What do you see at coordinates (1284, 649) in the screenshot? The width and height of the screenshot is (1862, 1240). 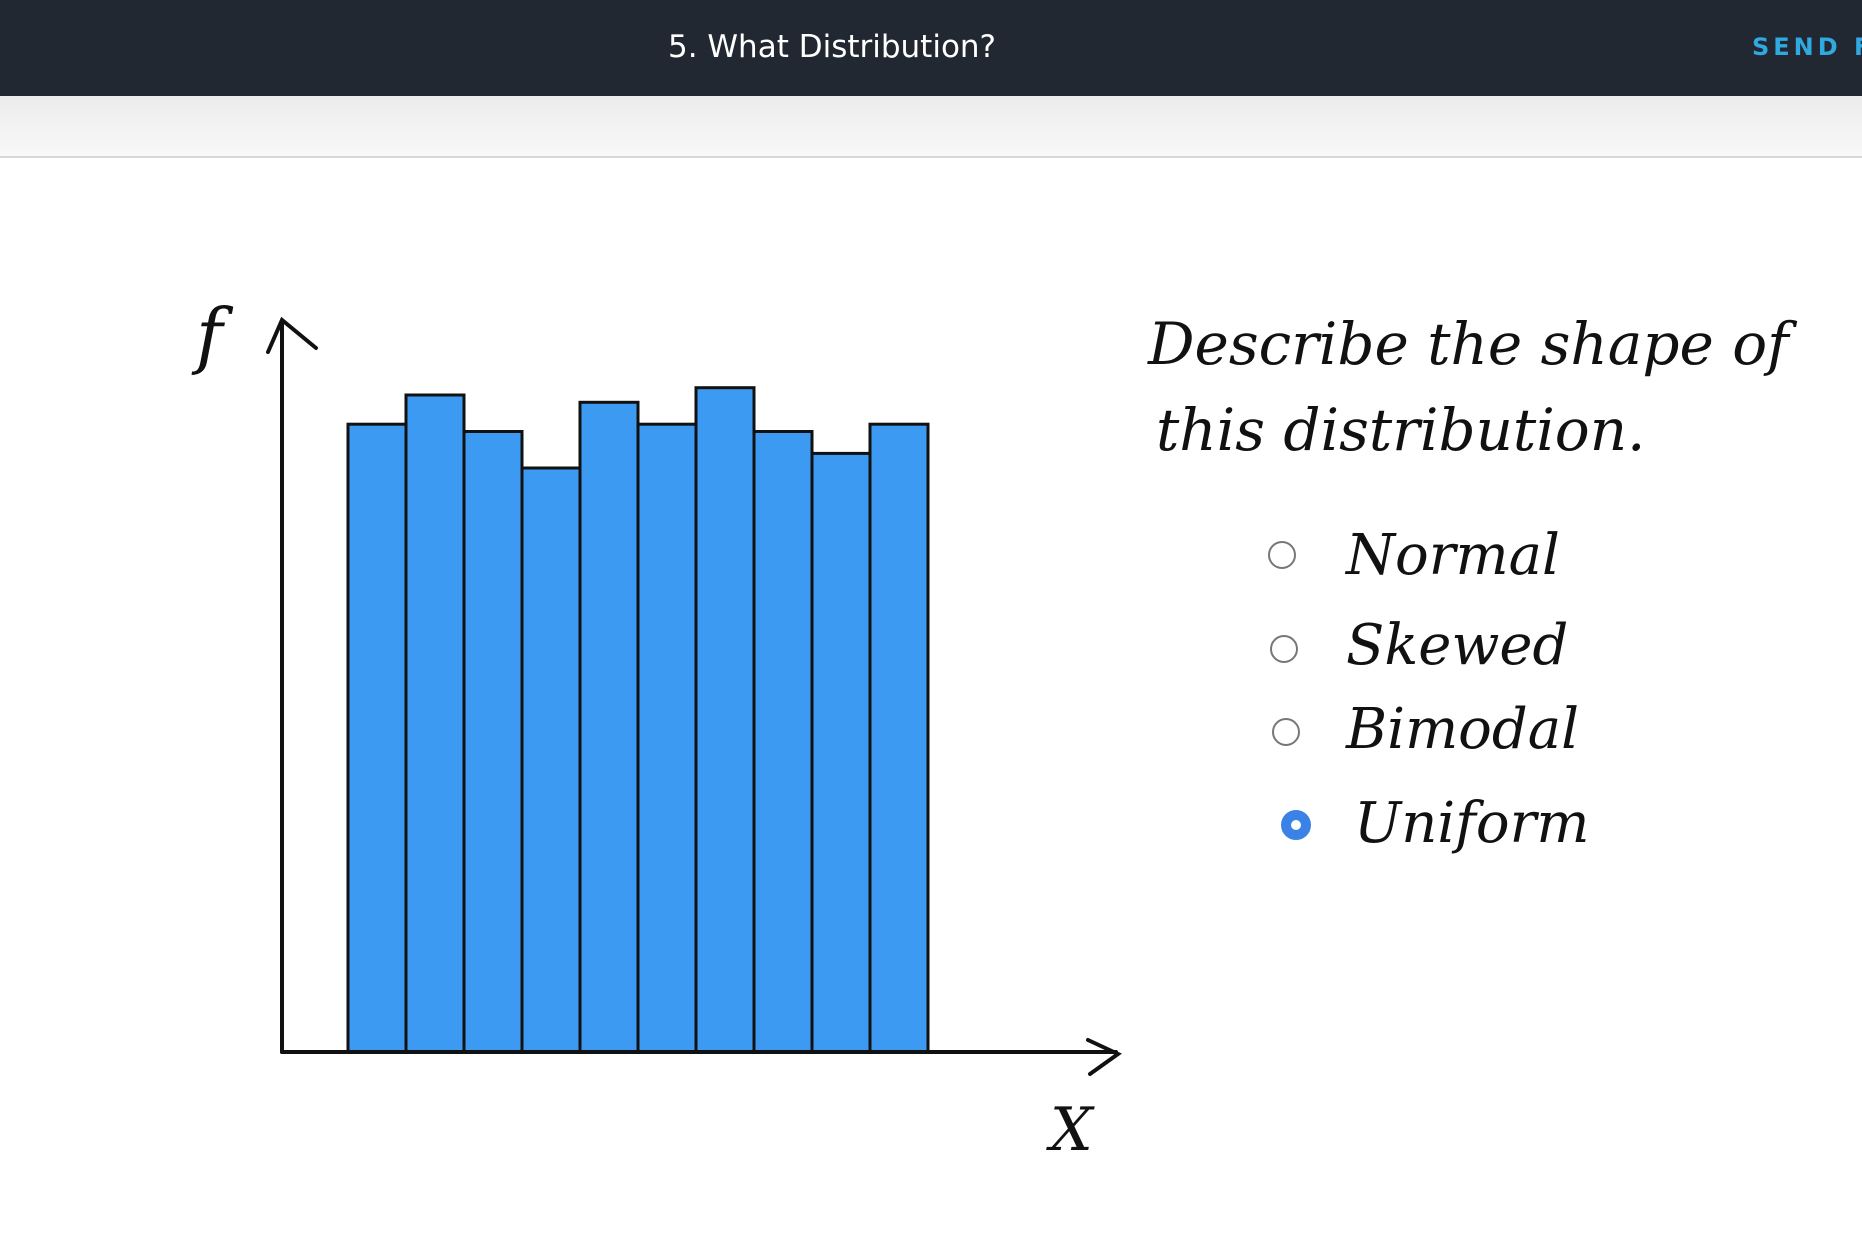 I see `radio-skewed` at bounding box center [1284, 649].